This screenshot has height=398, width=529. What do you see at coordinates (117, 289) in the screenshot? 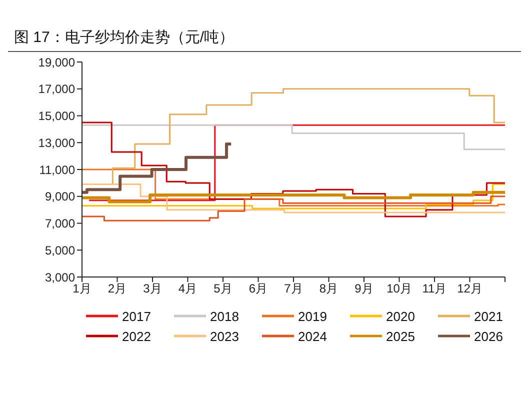
I see `x-tick-label: 2月` at bounding box center [117, 289].